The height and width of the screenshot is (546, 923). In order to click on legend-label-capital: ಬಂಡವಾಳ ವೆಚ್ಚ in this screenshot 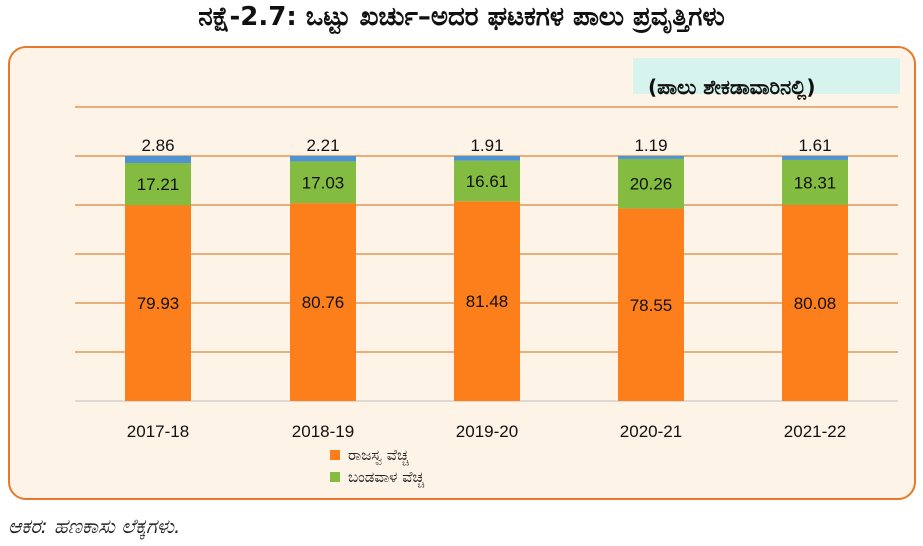, I will do `click(386, 477)`.